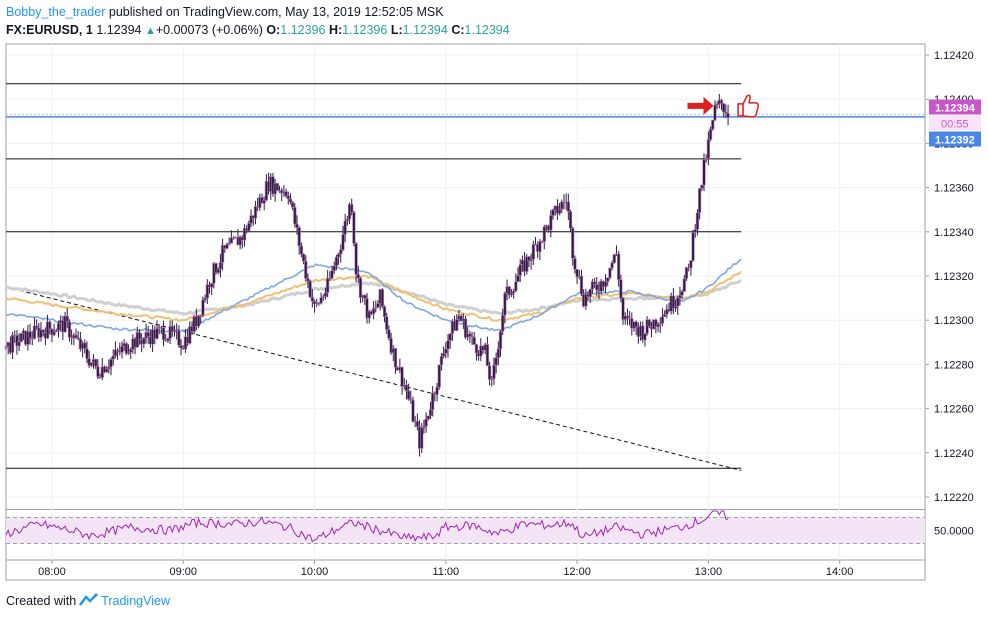 The width and height of the screenshot is (988, 618). What do you see at coordinates (954, 233) in the screenshot?
I see `price-tick-label: 1.12340` at bounding box center [954, 233].